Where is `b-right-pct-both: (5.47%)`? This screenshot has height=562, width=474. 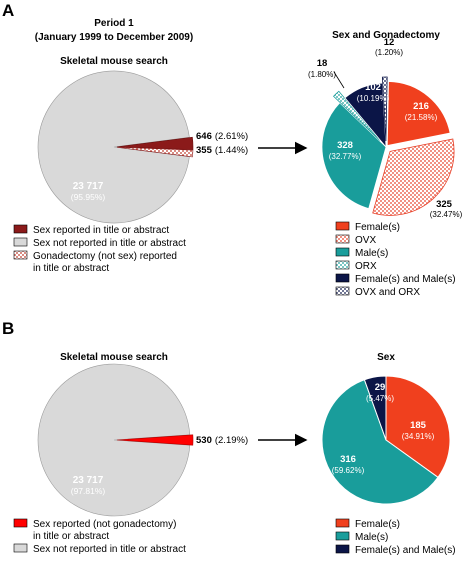
b-right-pct-both: (5.47%) is located at coordinates (380, 398).